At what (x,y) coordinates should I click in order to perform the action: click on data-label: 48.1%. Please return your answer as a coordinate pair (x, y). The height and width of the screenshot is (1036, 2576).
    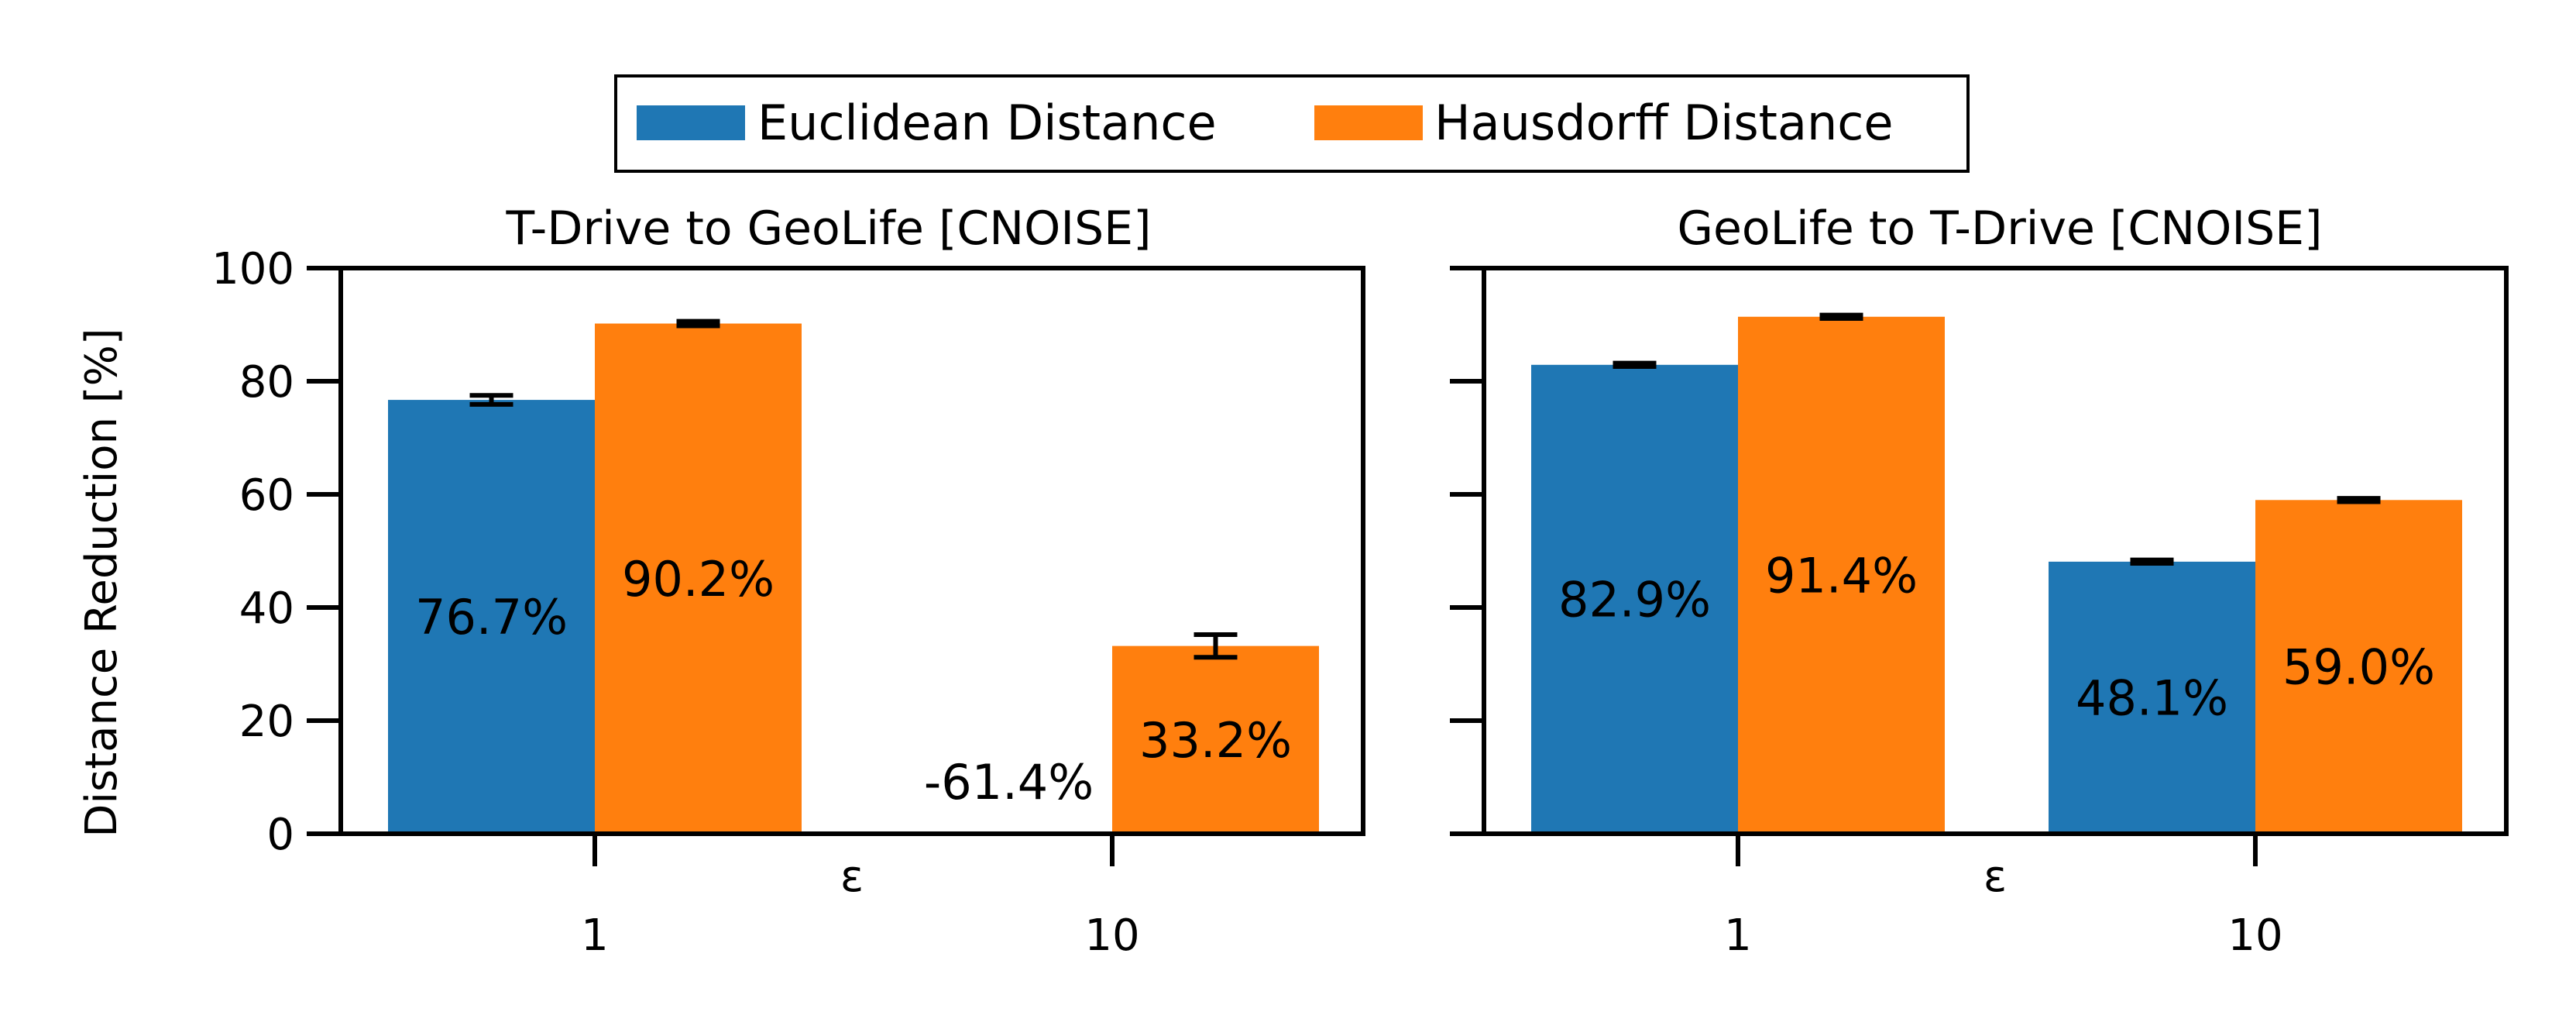
    Looking at the image, I should click on (2152, 698).